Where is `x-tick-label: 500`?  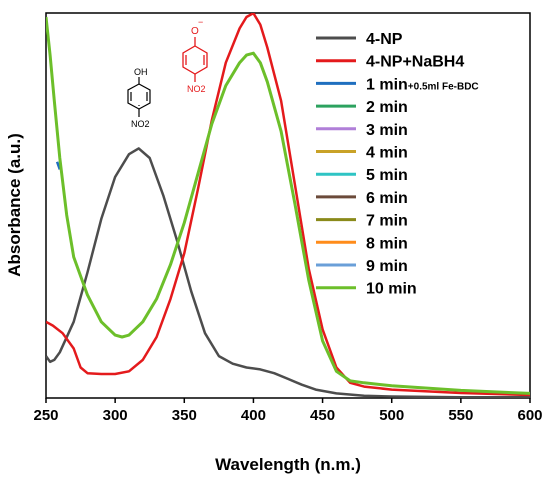 x-tick-label: 500 is located at coordinates (391, 415).